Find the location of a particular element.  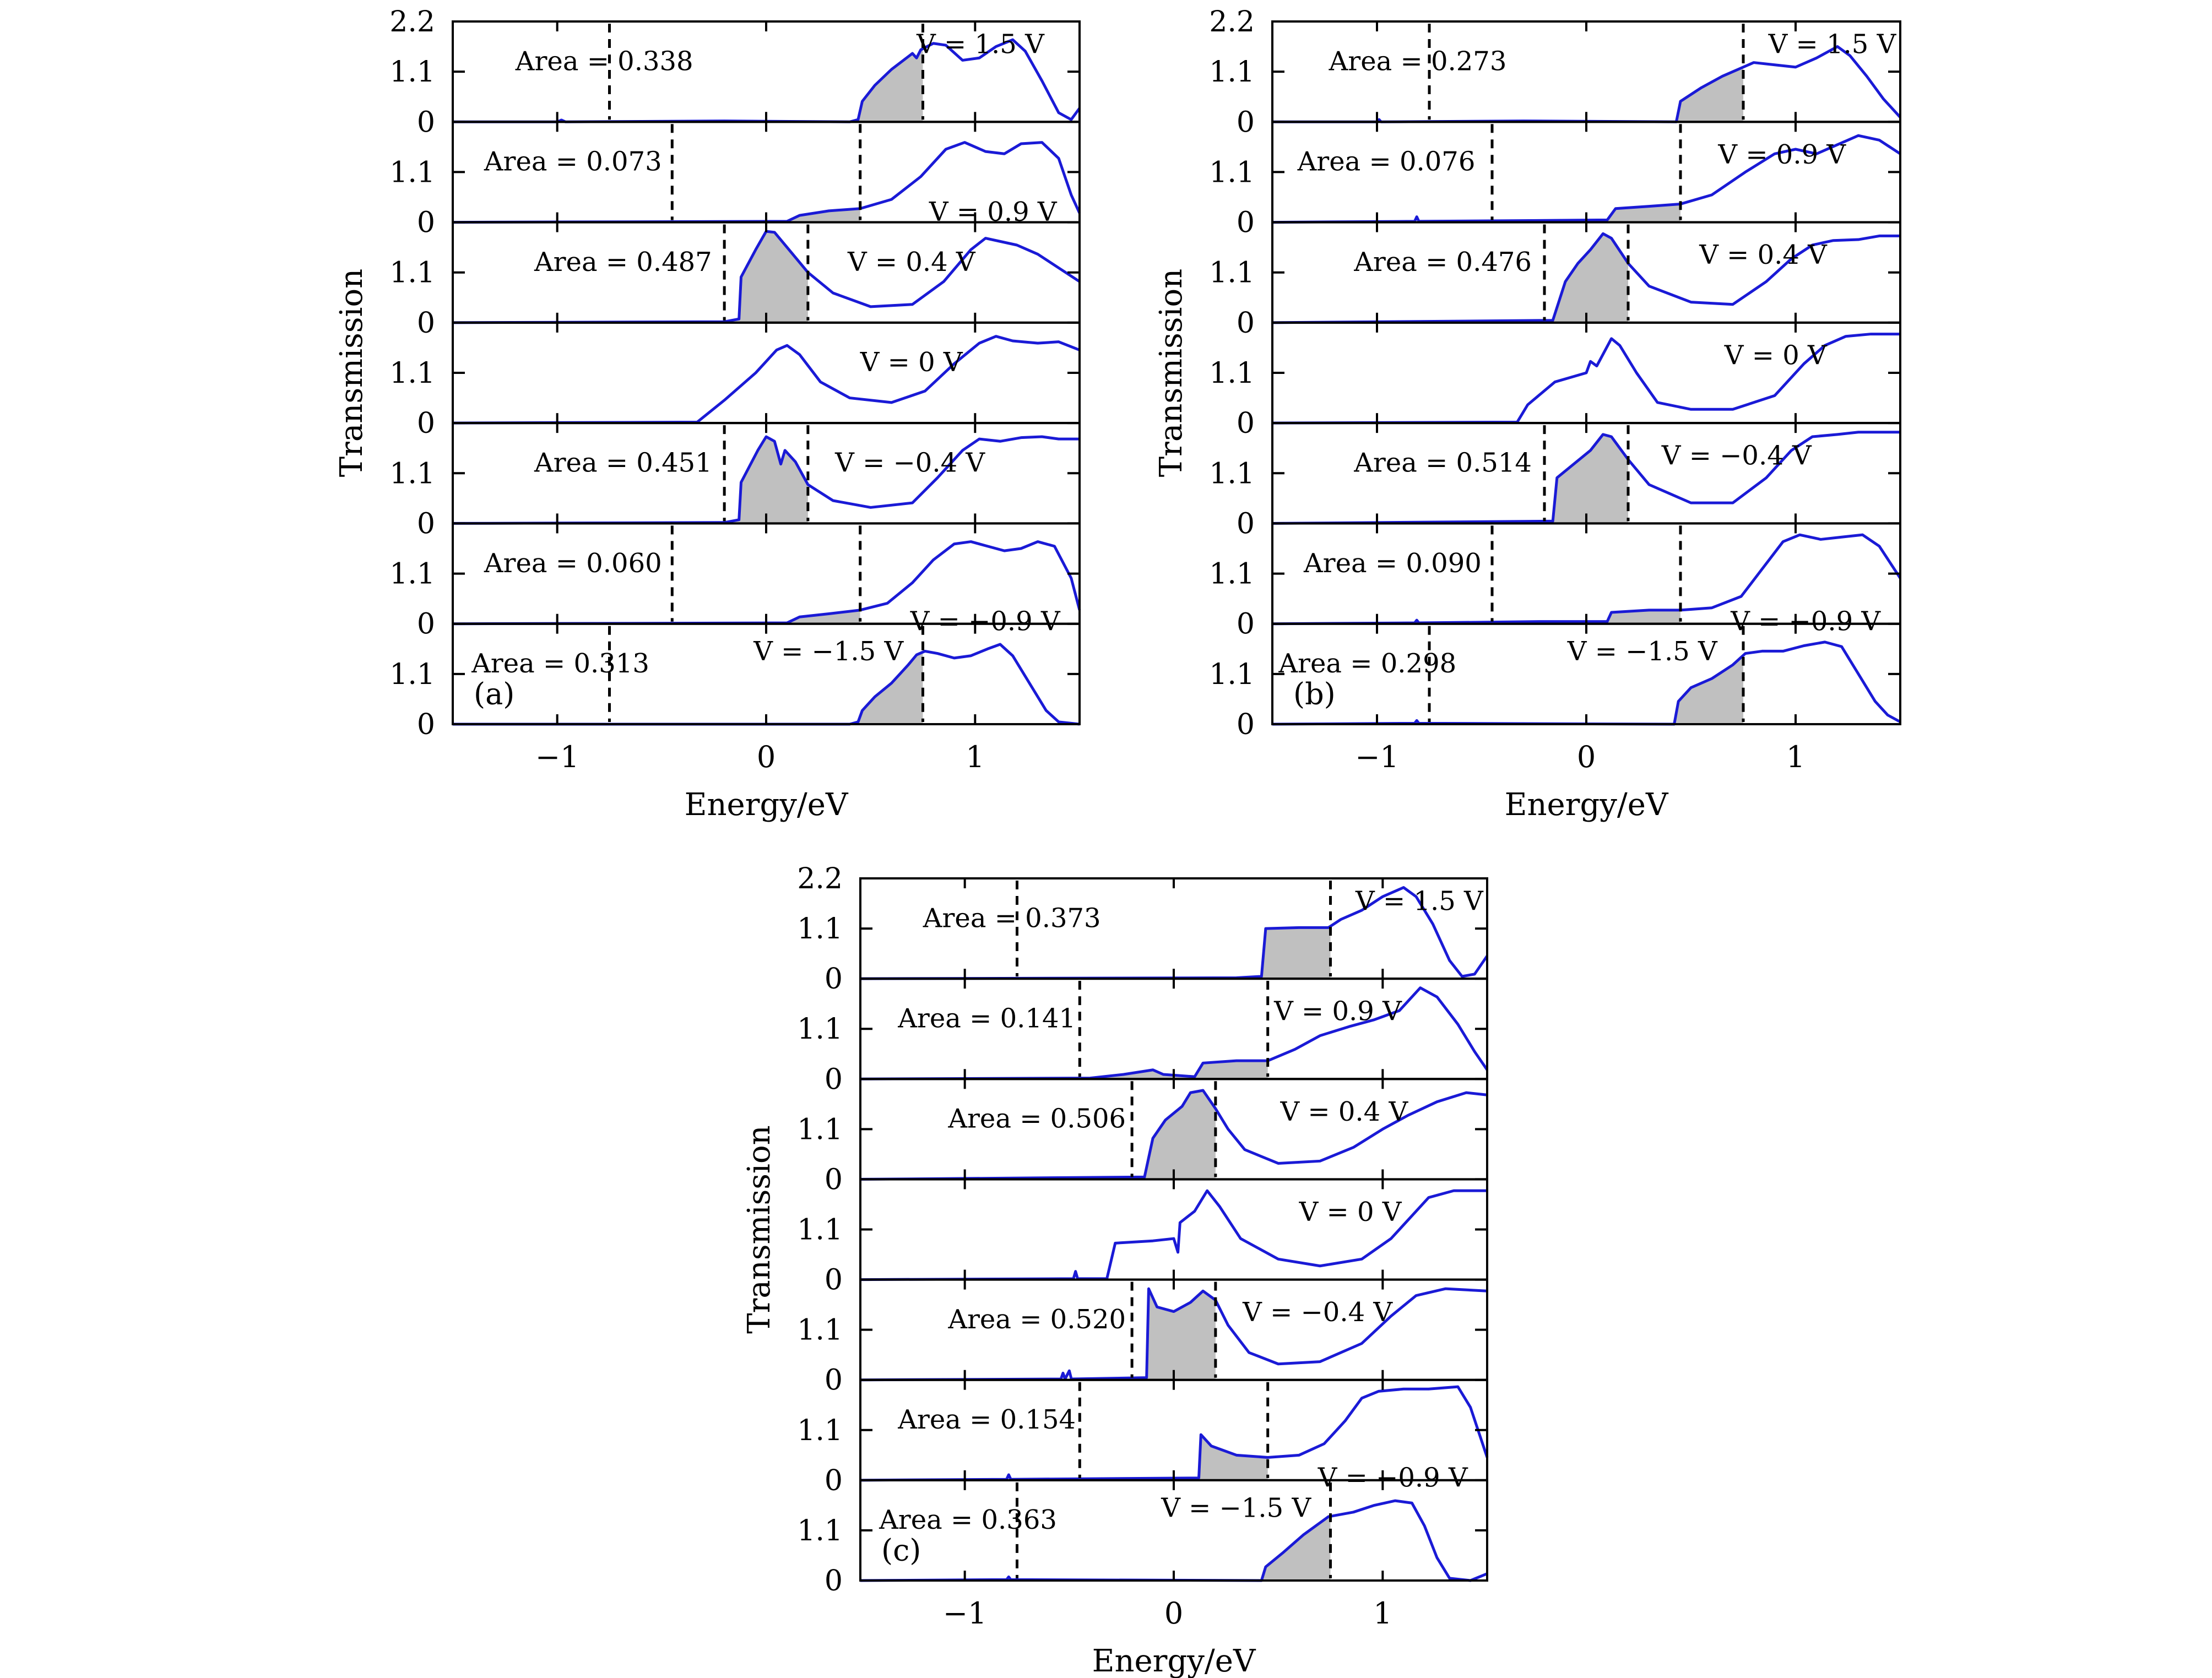

row-b-1: 0 1.1 Area = 0.076 V = 0.9 V is located at coordinates (1555, 180).